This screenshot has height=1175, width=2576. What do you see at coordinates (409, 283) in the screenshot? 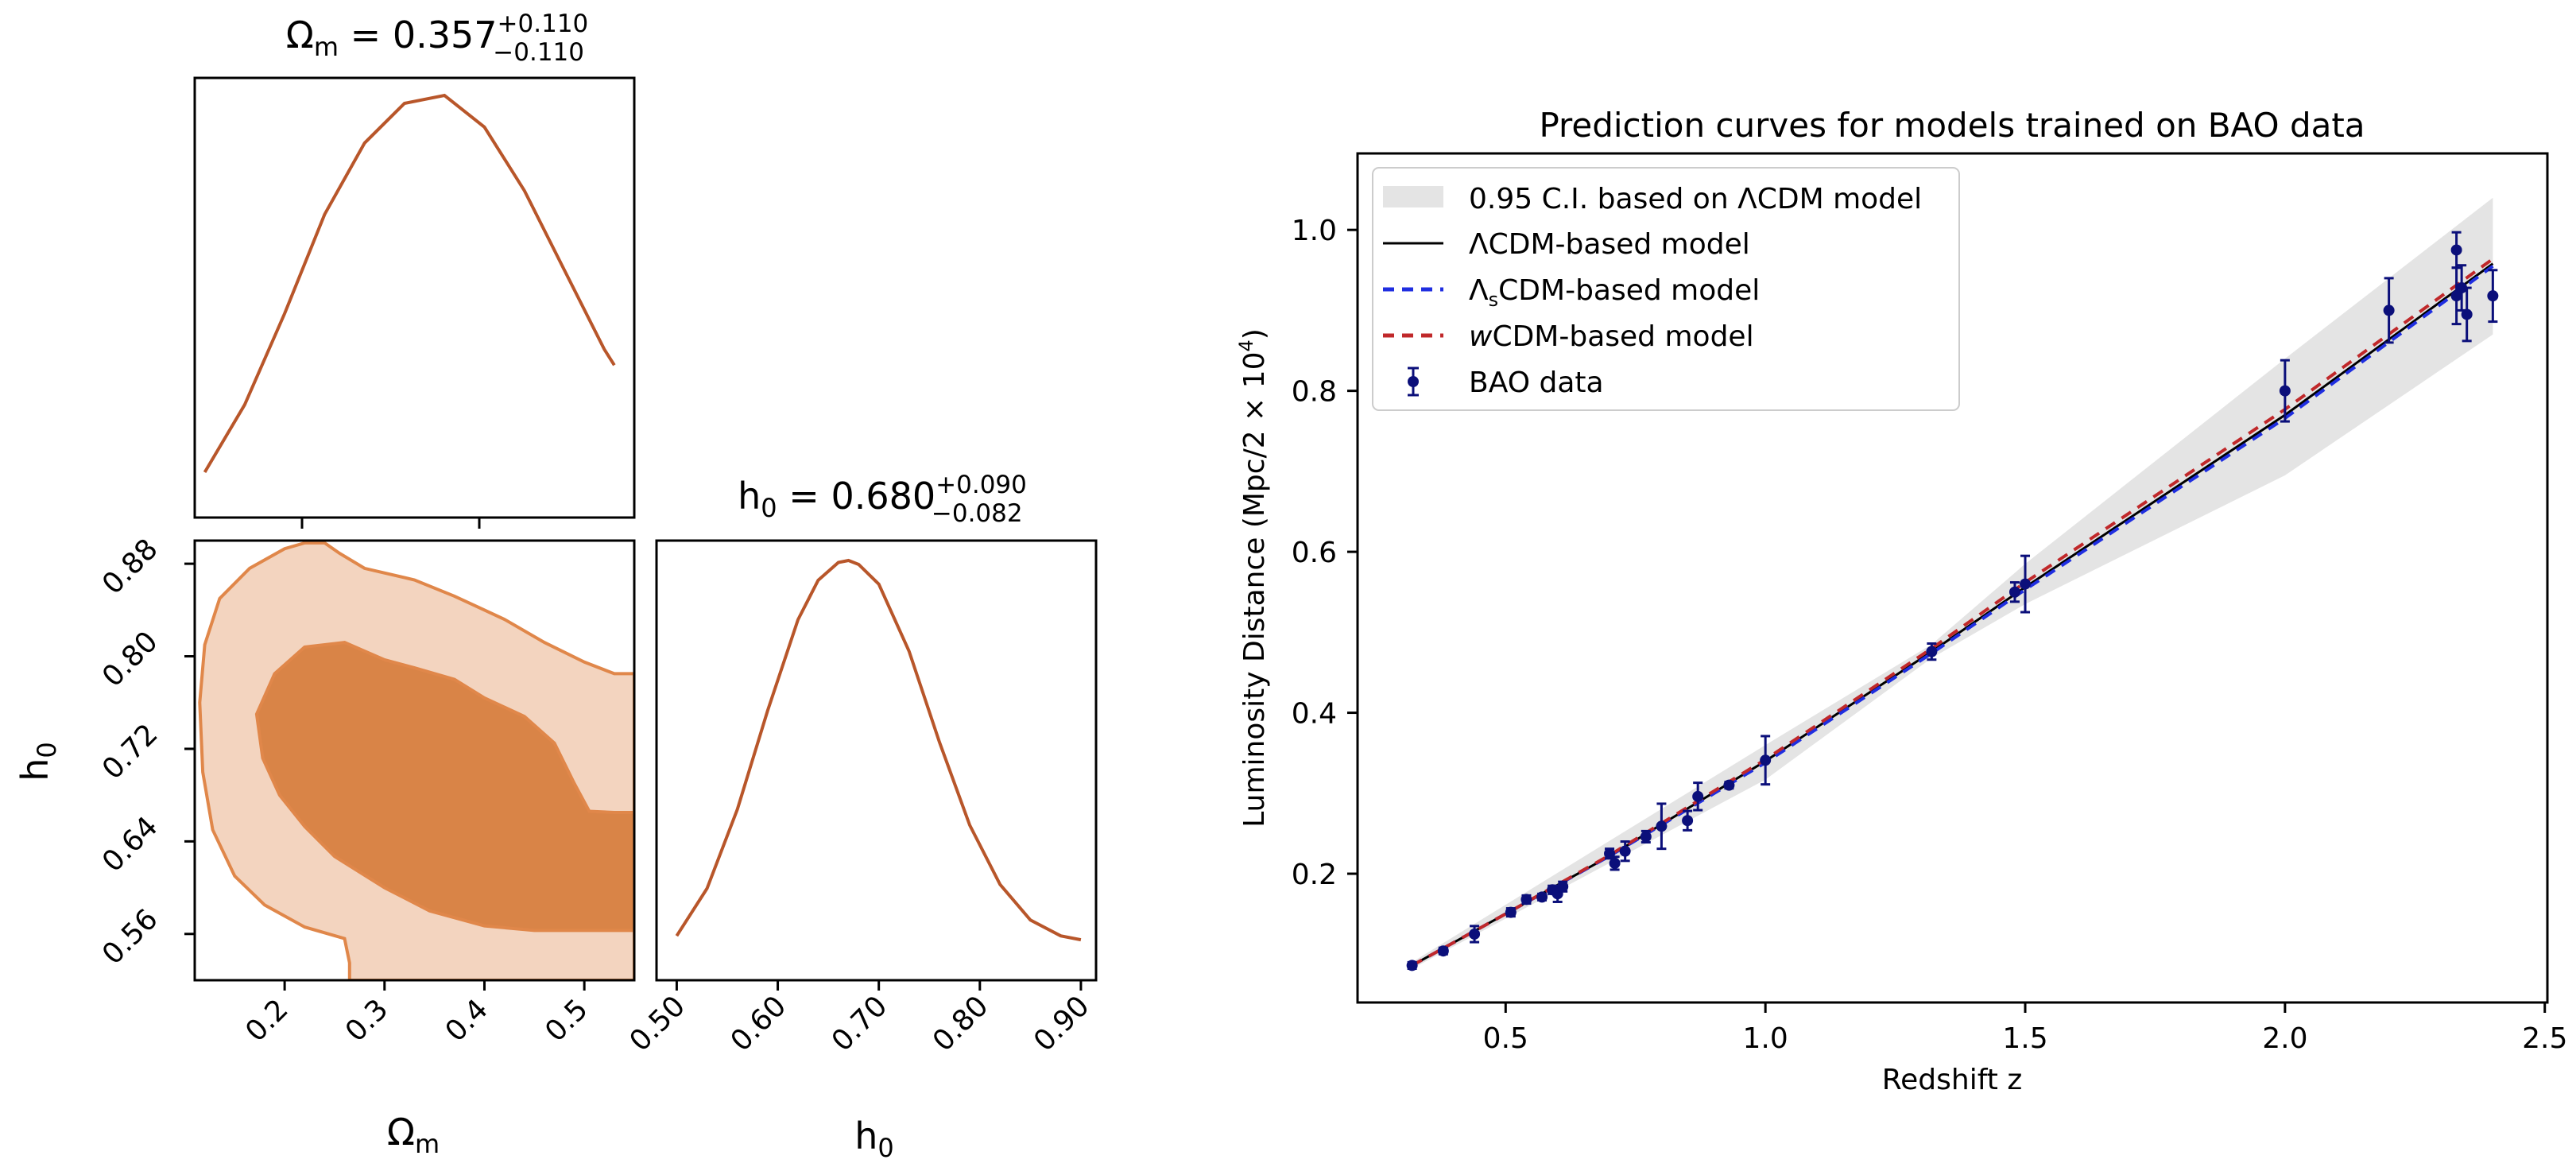
I see `omega-m-posterior-curve` at bounding box center [409, 283].